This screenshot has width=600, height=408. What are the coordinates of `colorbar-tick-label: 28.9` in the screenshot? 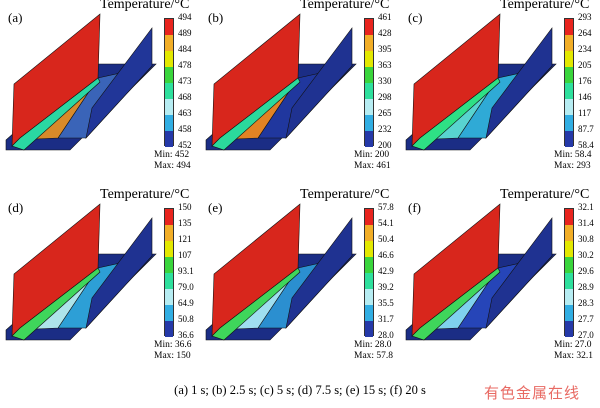 It's located at (586, 287).